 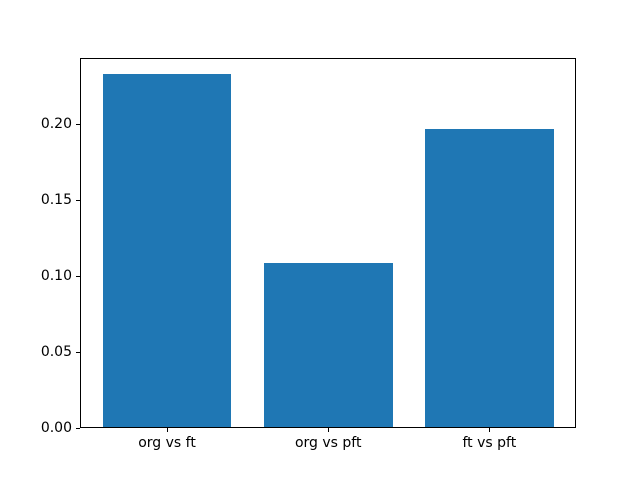 I want to click on y-tick-label: 0.00, so click(x=56, y=428).